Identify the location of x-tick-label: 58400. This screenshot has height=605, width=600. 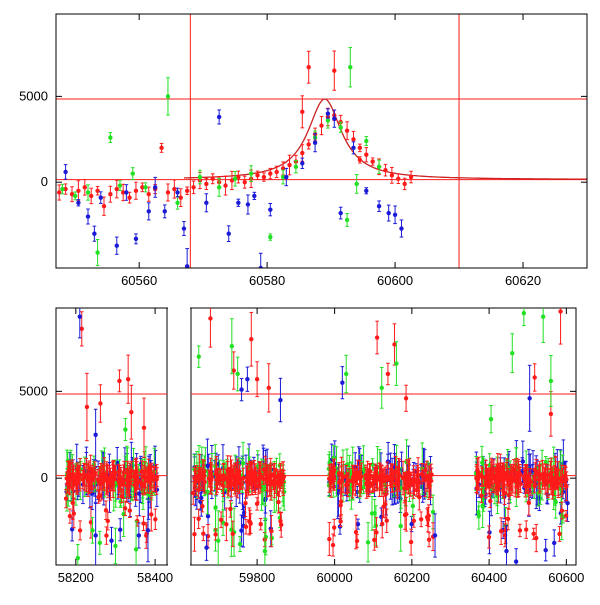
(155, 577).